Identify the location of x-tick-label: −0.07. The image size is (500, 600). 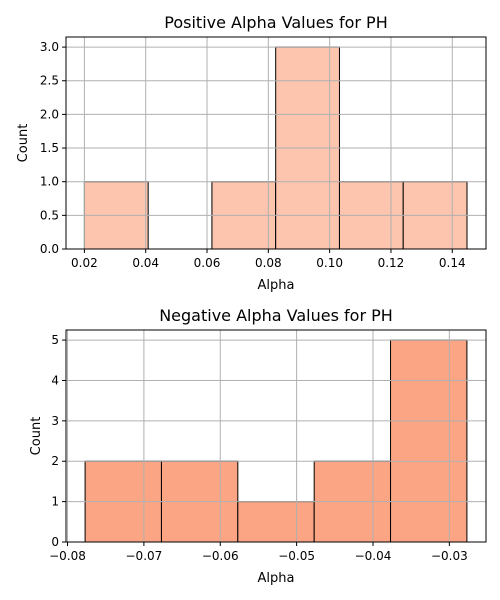
(144, 556).